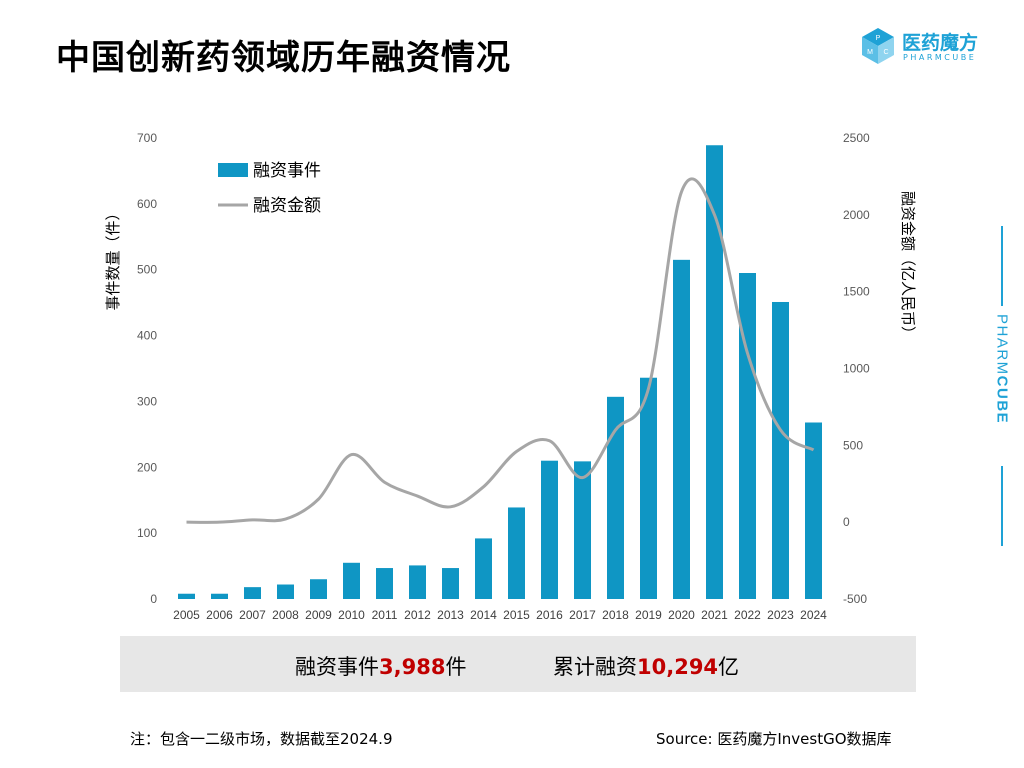  What do you see at coordinates (714, 372) in the screenshot?
I see `bar-2021` at bounding box center [714, 372].